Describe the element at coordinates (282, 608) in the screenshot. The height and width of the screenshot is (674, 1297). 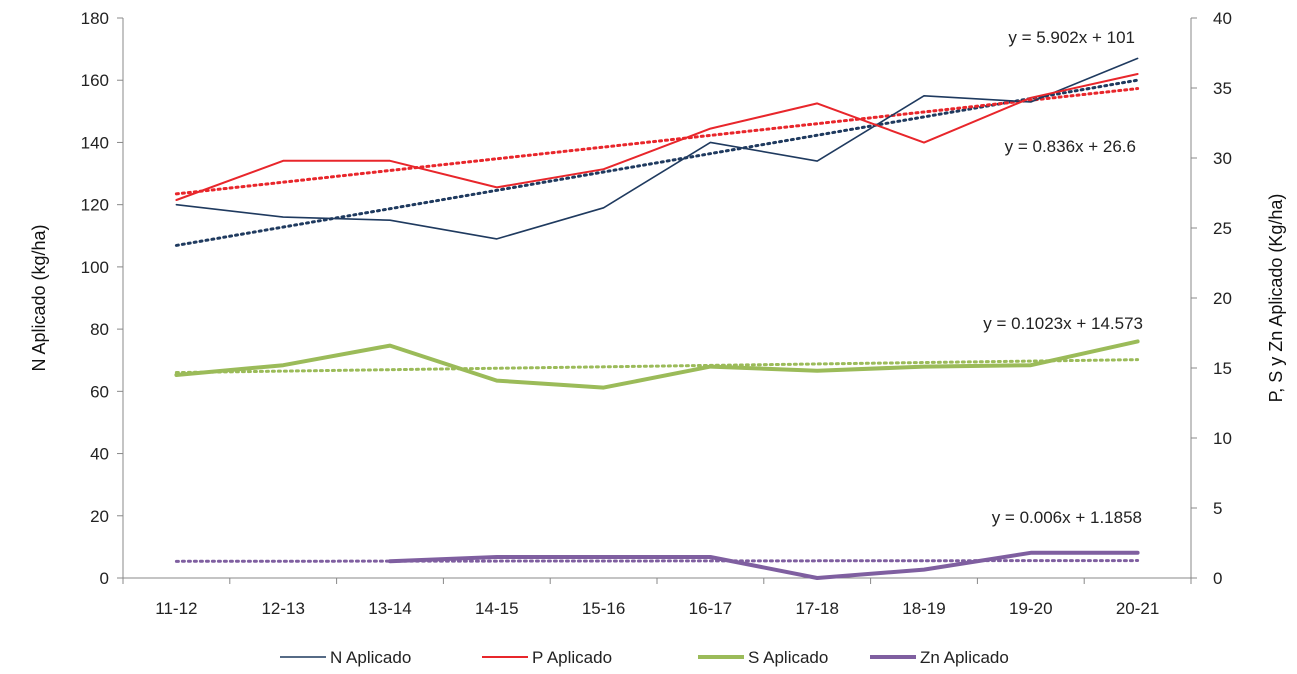
I see `x-tick-label: 12-13` at that location.